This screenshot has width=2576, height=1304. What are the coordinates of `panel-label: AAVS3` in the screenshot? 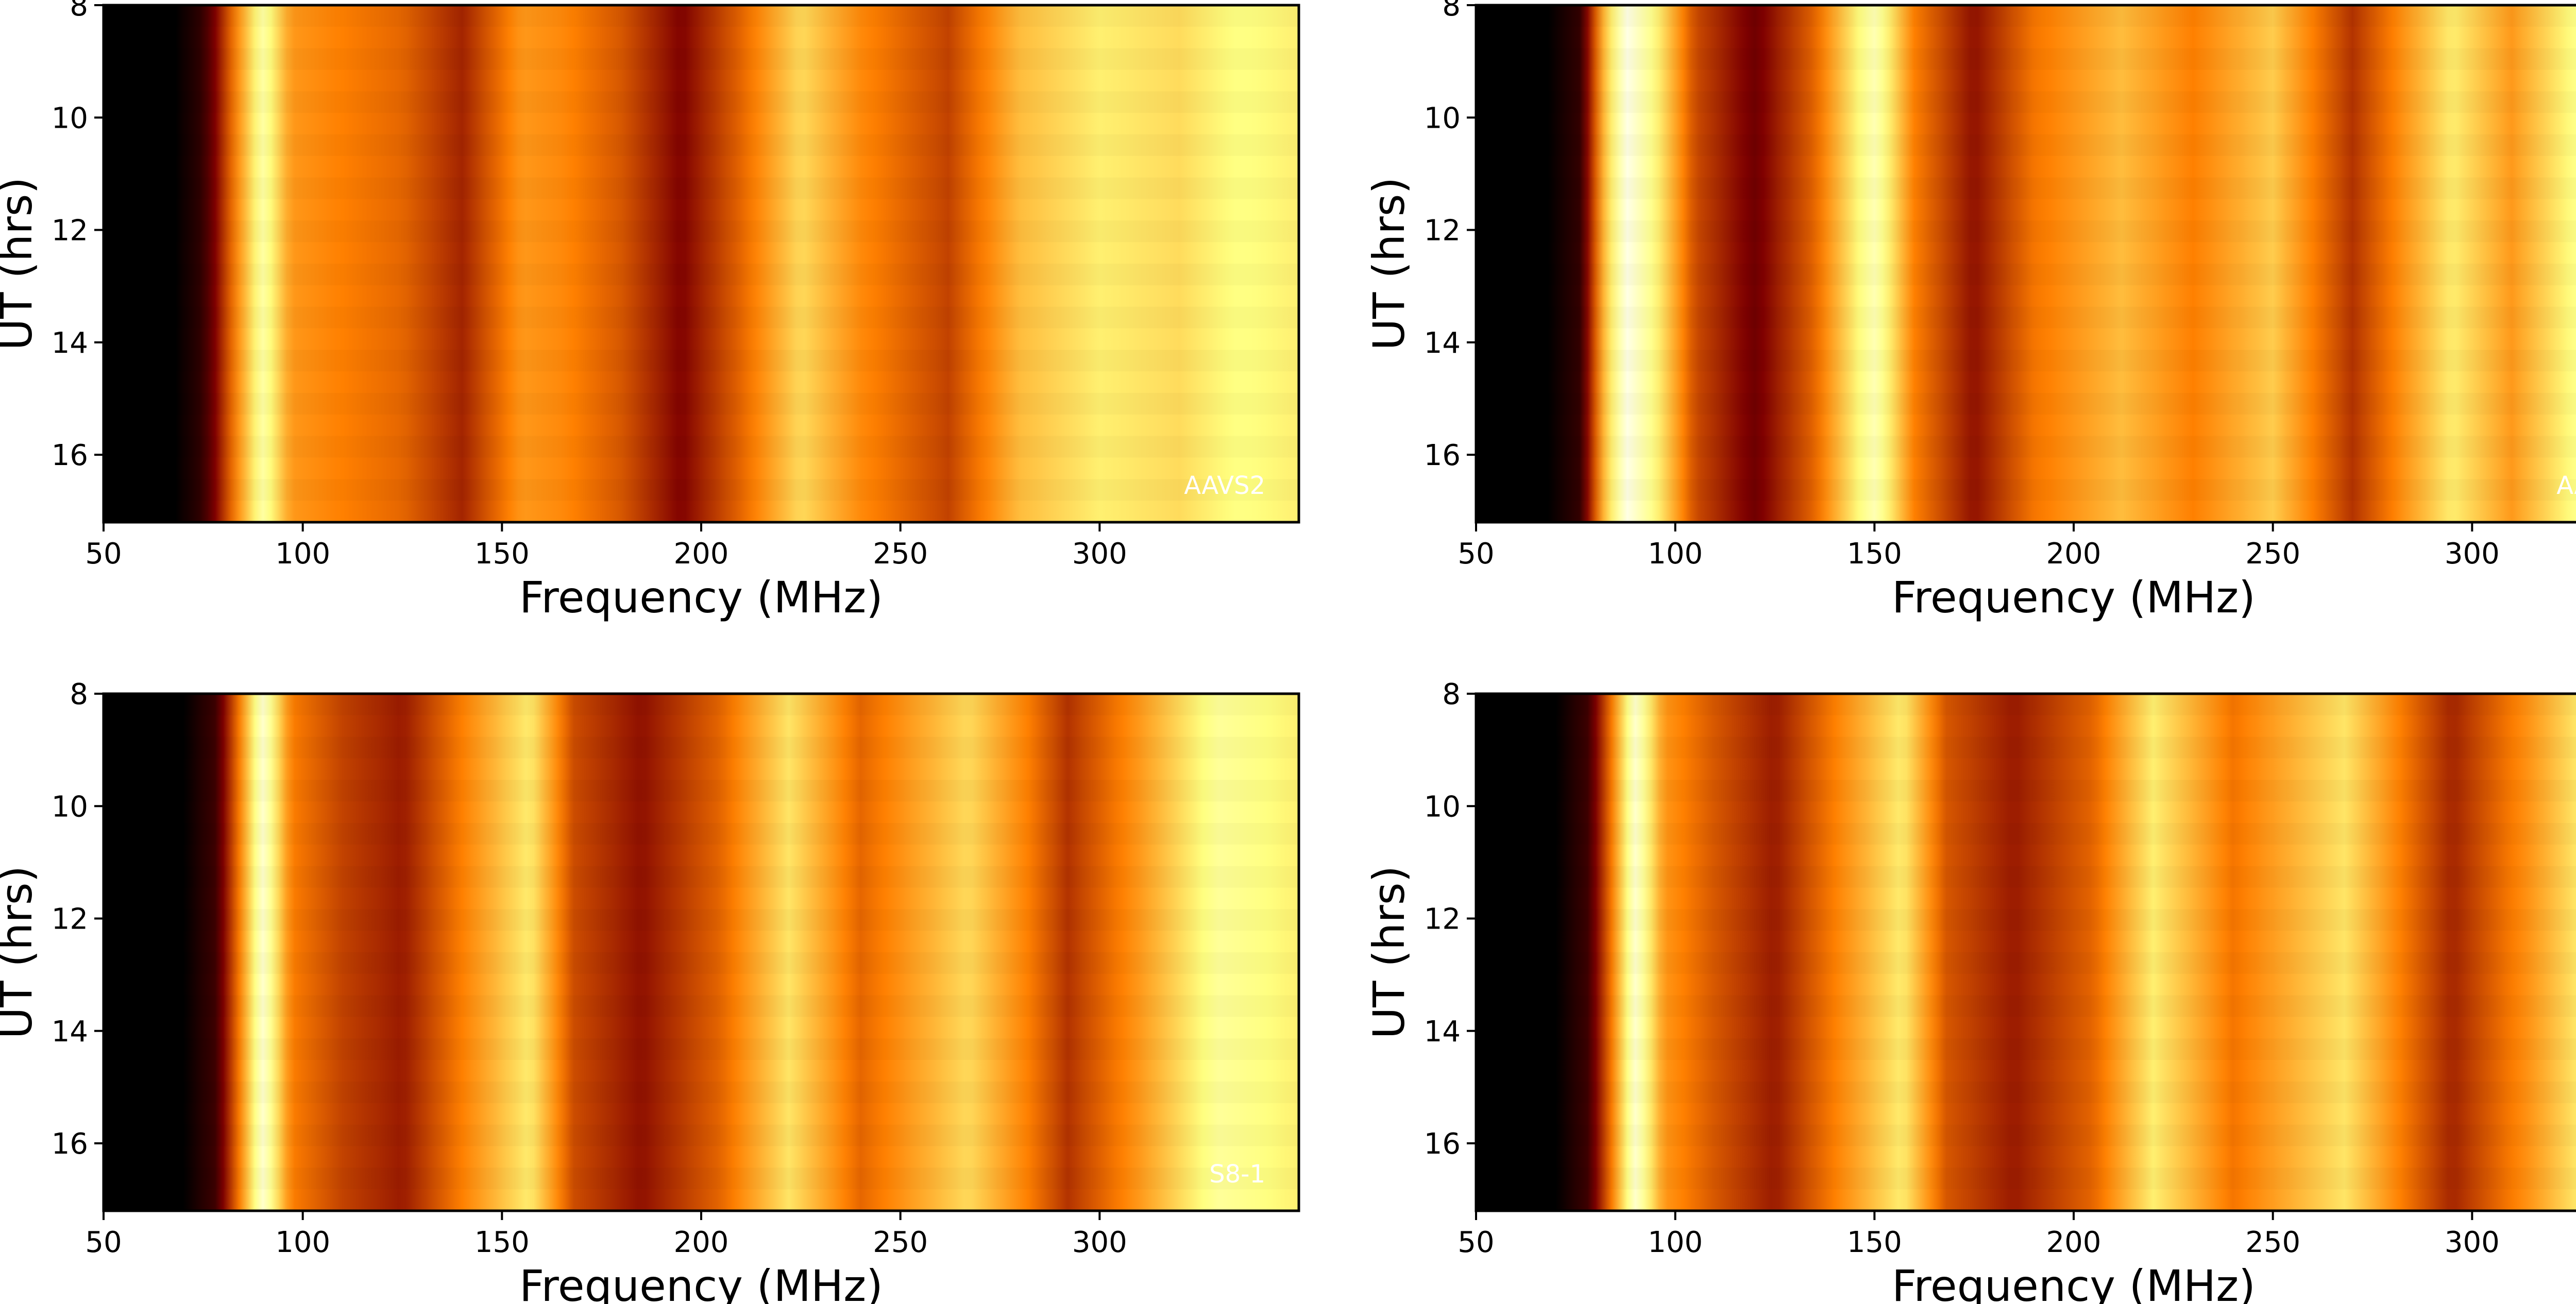 It's located at (2566, 485).